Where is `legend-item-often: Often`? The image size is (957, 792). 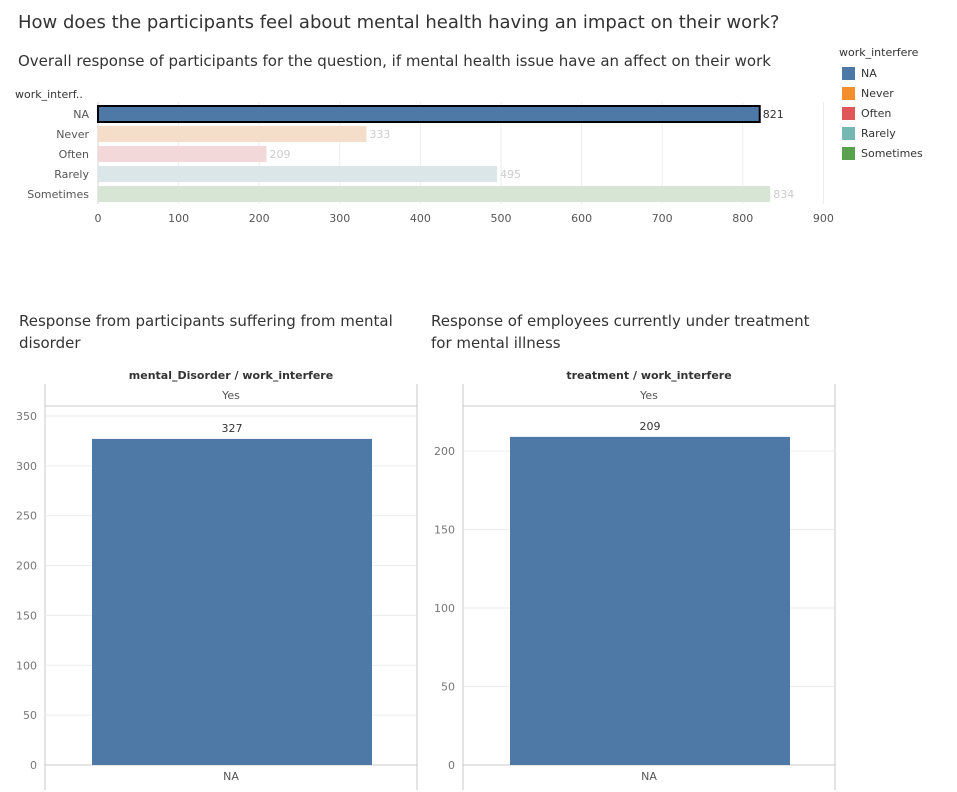
legend-item-often: Often is located at coordinates (866, 113).